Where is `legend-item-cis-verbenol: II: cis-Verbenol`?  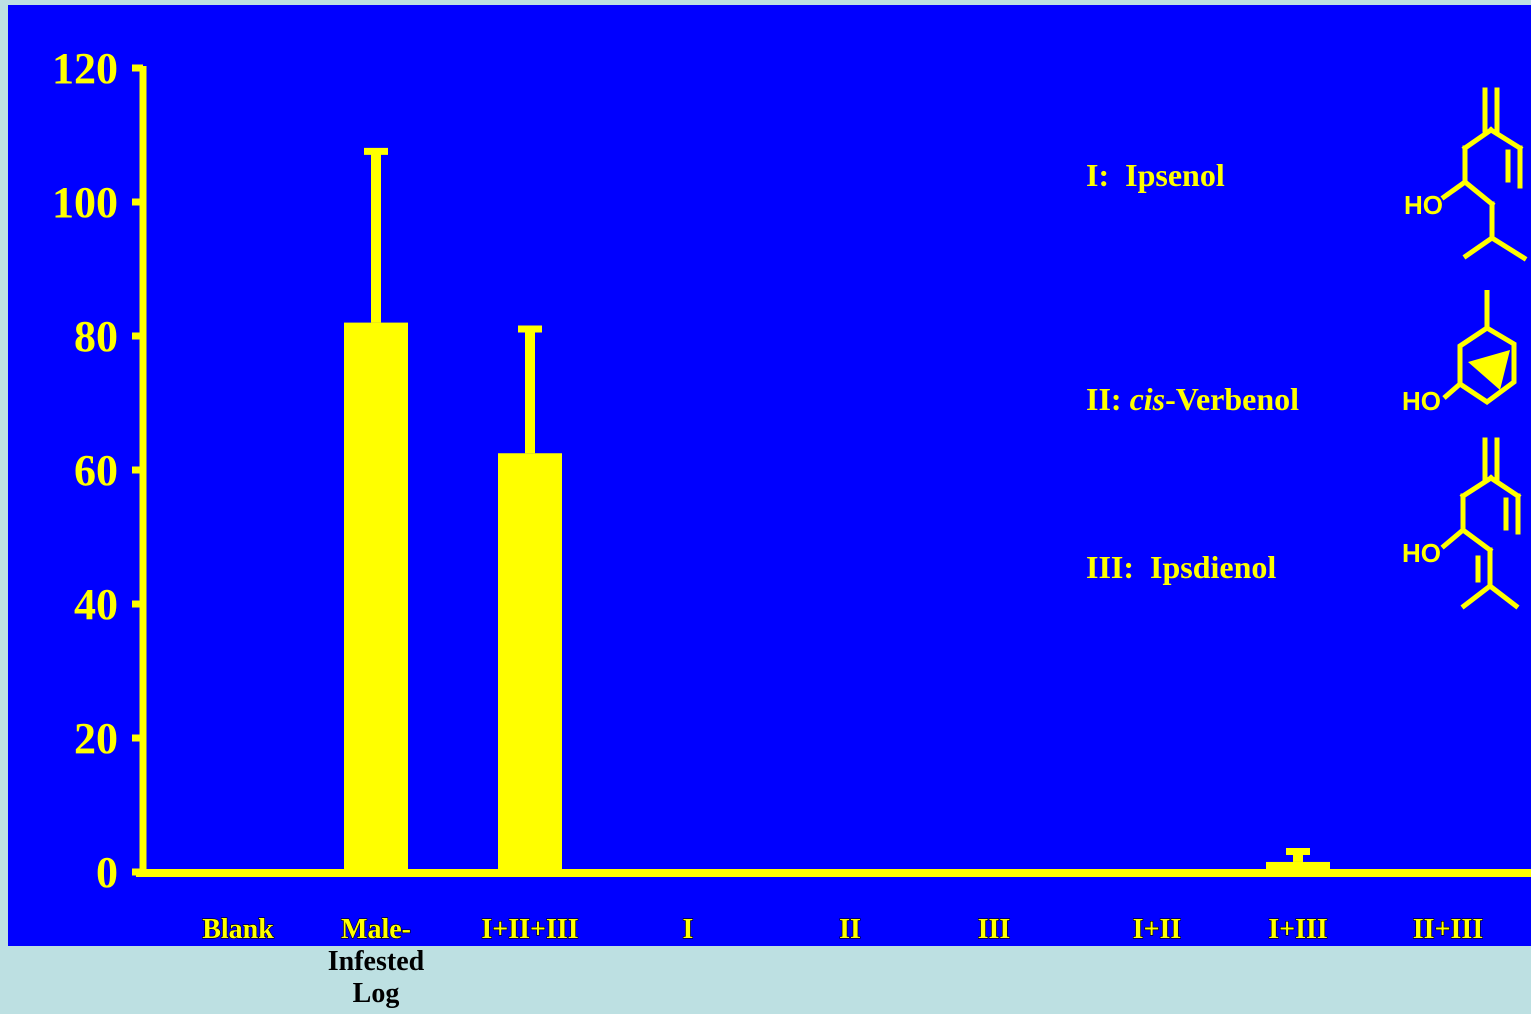 legend-item-cis-verbenol: II: cis-Verbenol is located at coordinates (1192, 399).